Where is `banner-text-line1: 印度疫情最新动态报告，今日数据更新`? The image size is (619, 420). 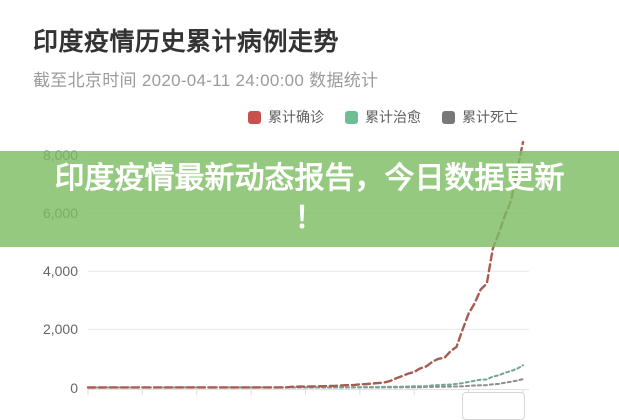
banner-text-line1: 印度疫情最新动态报告，今日数据更新 is located at coordinates (309, 178).